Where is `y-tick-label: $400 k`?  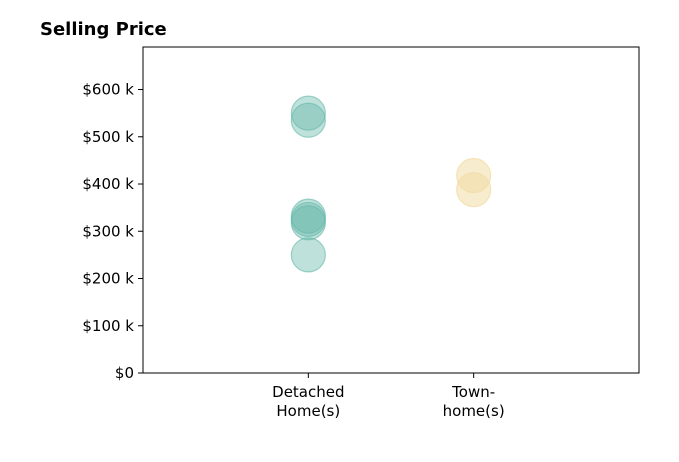
y-tick-label: $400 k is located at coordinates (108, 184).